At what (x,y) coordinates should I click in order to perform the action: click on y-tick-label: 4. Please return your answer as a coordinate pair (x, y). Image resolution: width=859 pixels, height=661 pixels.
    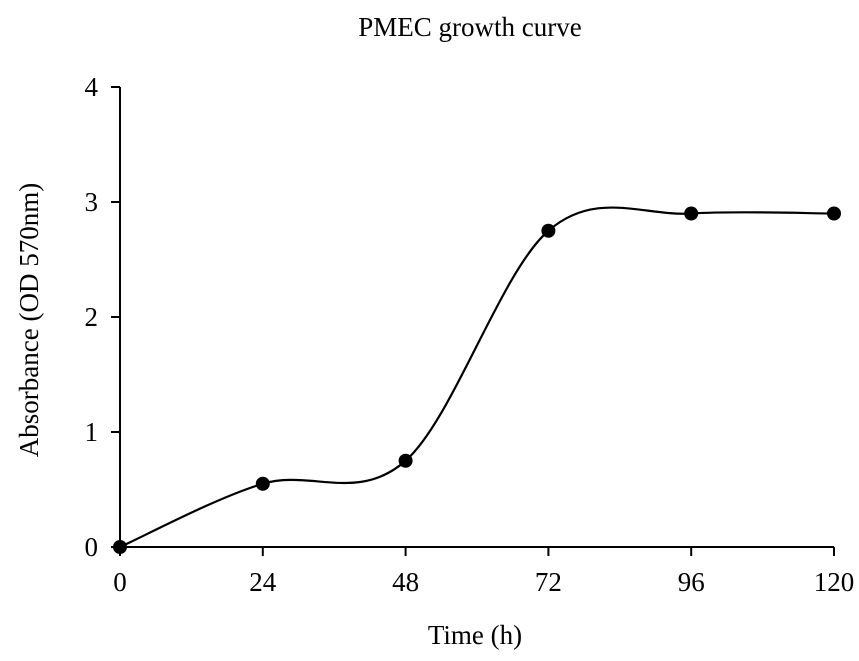
    Looking at the image, I should click on (92, 87).